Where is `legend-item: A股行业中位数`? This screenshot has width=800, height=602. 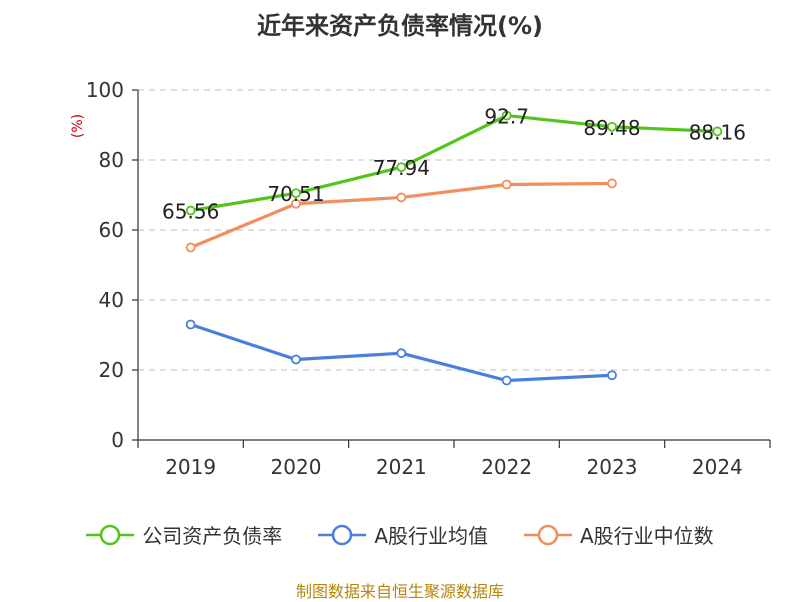
legend-item: A股行业中位数 is located at coordinates (619, 534).